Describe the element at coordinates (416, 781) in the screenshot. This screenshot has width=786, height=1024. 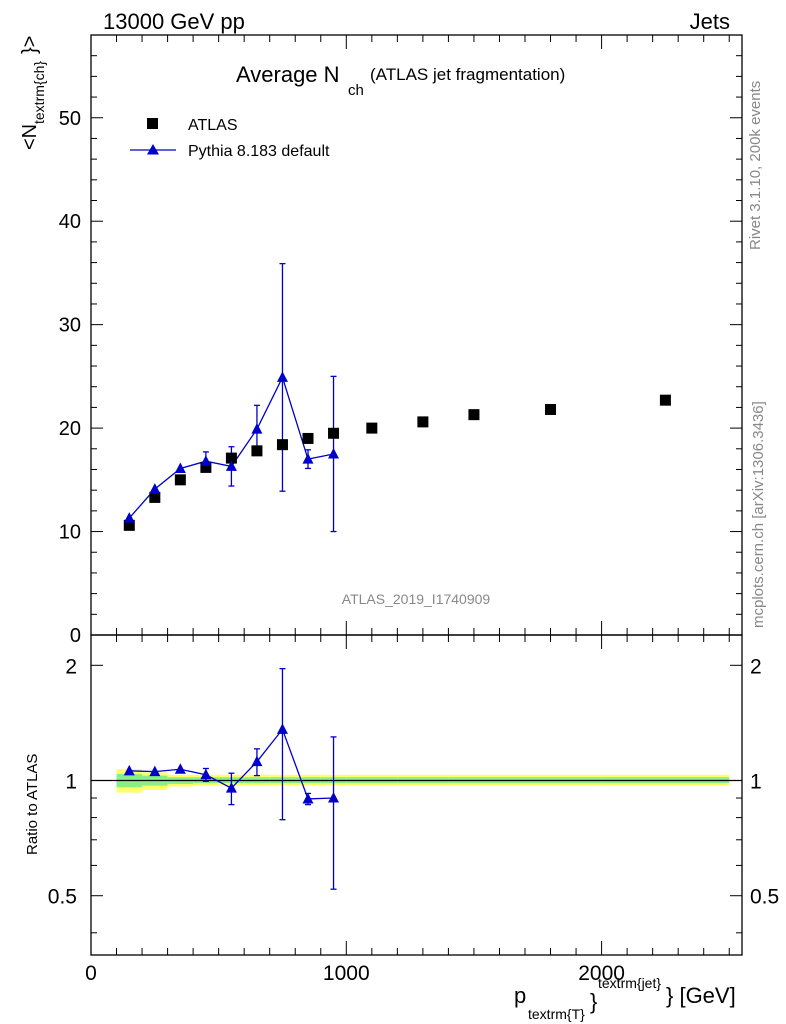
I see `ratio-uncertainty-band` at that location.